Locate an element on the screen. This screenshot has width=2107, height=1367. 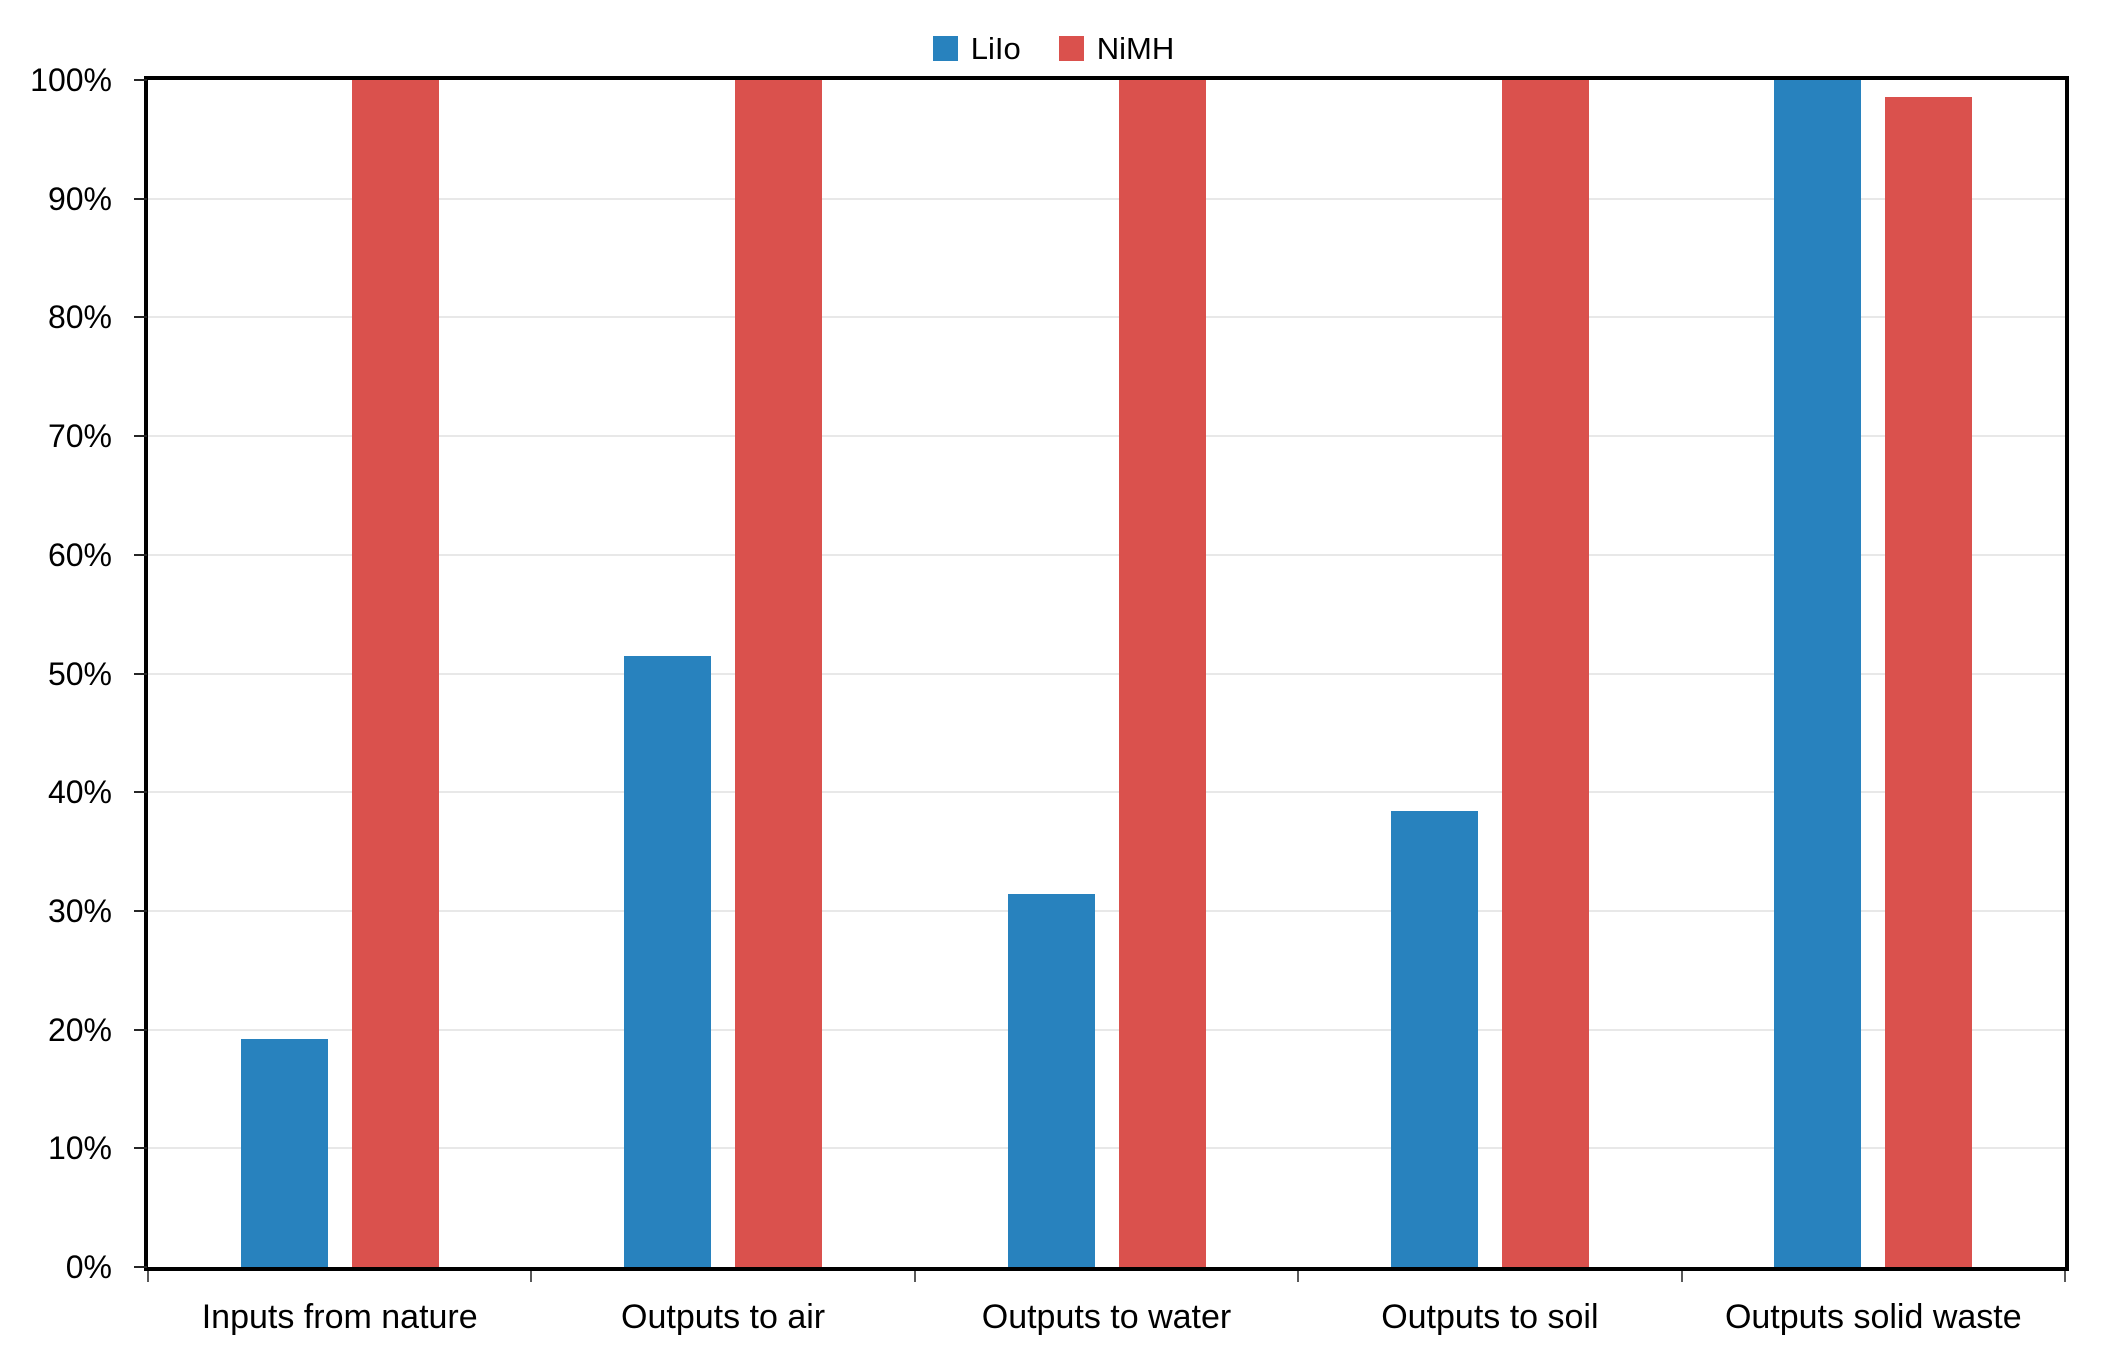
y-axis-label-0: 0% is located at coordinates (88, 1267).